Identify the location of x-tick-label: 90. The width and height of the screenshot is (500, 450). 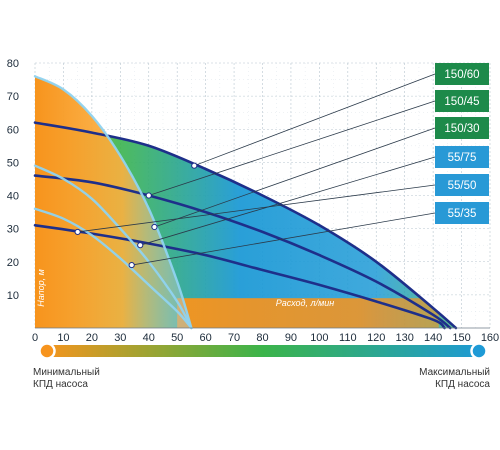
(291, 338).